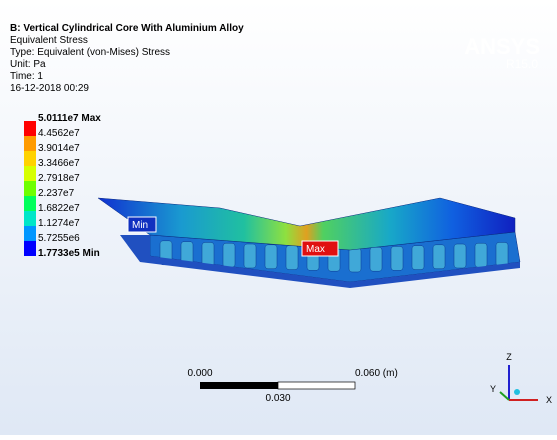 The height and width of the screenshot is (440, 557). I want to click on y-axis, so click(504, 396).